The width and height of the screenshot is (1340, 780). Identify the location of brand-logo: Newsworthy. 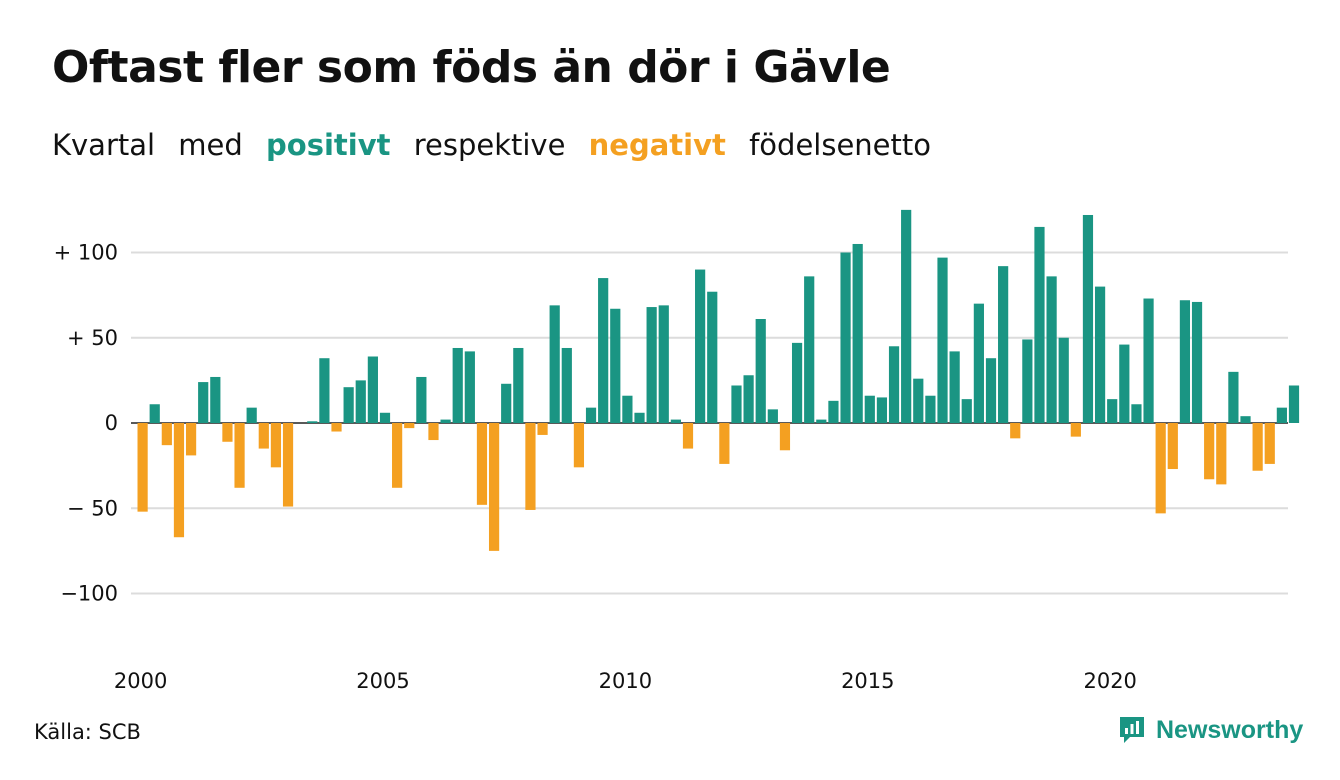
(1210, 730).